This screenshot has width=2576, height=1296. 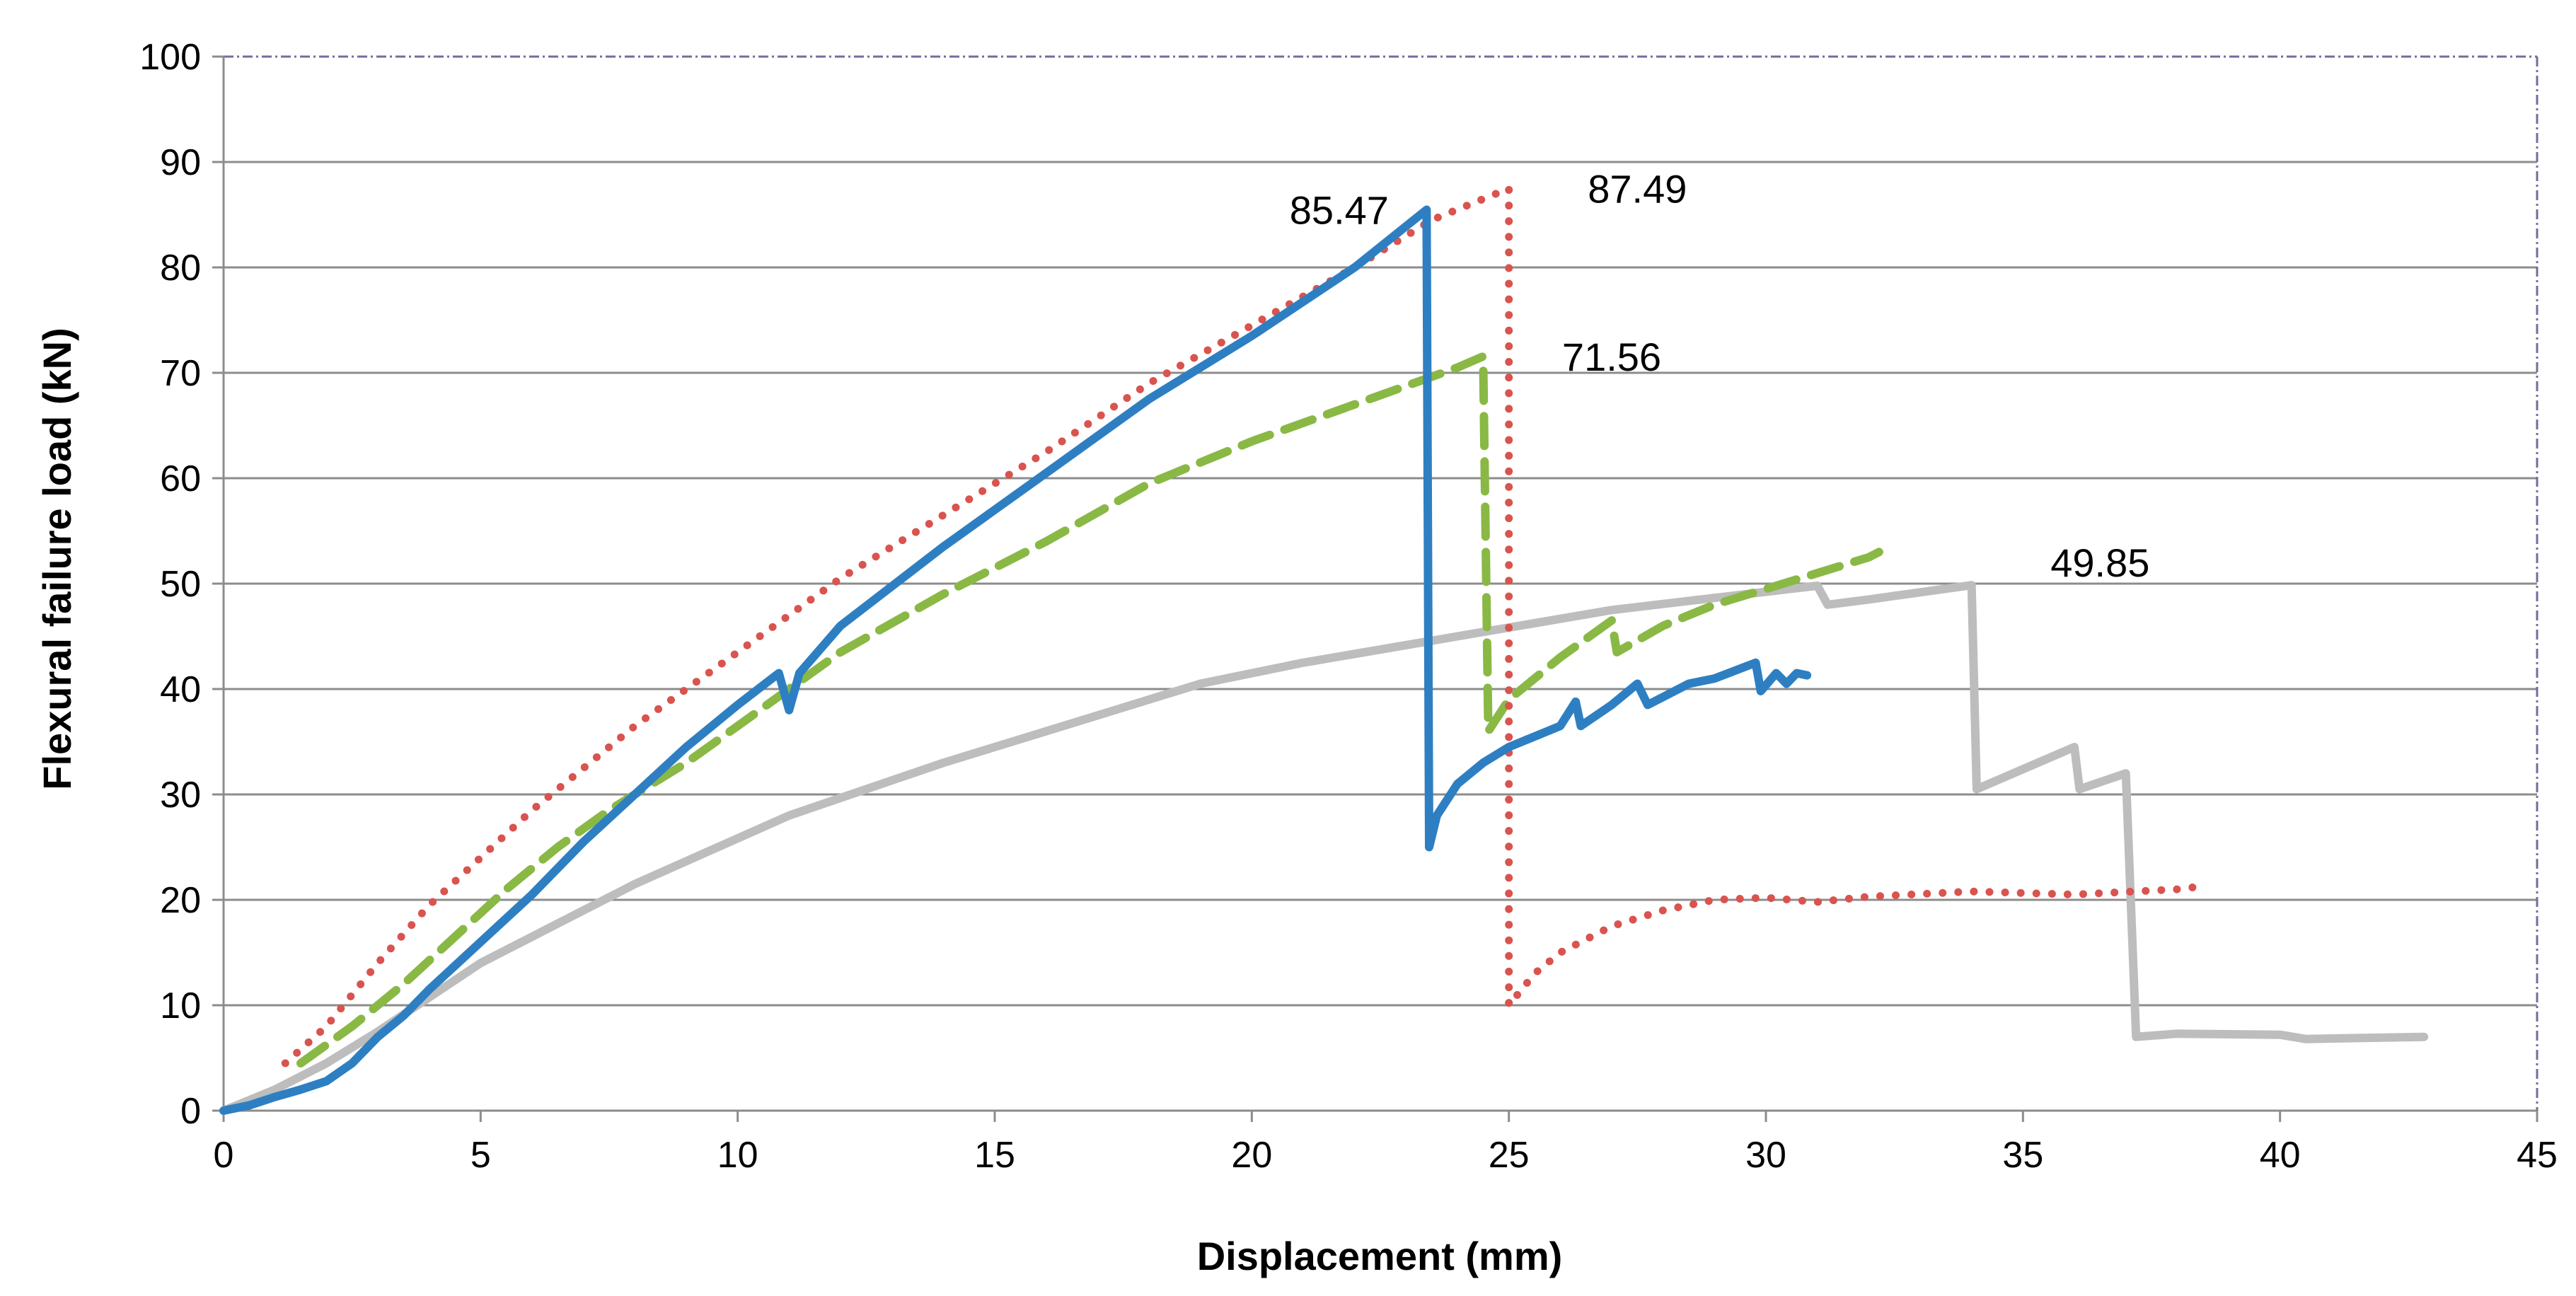 What do you see at coordinates (2280, 1155) in the screenshot?
I see `x-tick-label: 40` at bounding box center [2280, 1155].